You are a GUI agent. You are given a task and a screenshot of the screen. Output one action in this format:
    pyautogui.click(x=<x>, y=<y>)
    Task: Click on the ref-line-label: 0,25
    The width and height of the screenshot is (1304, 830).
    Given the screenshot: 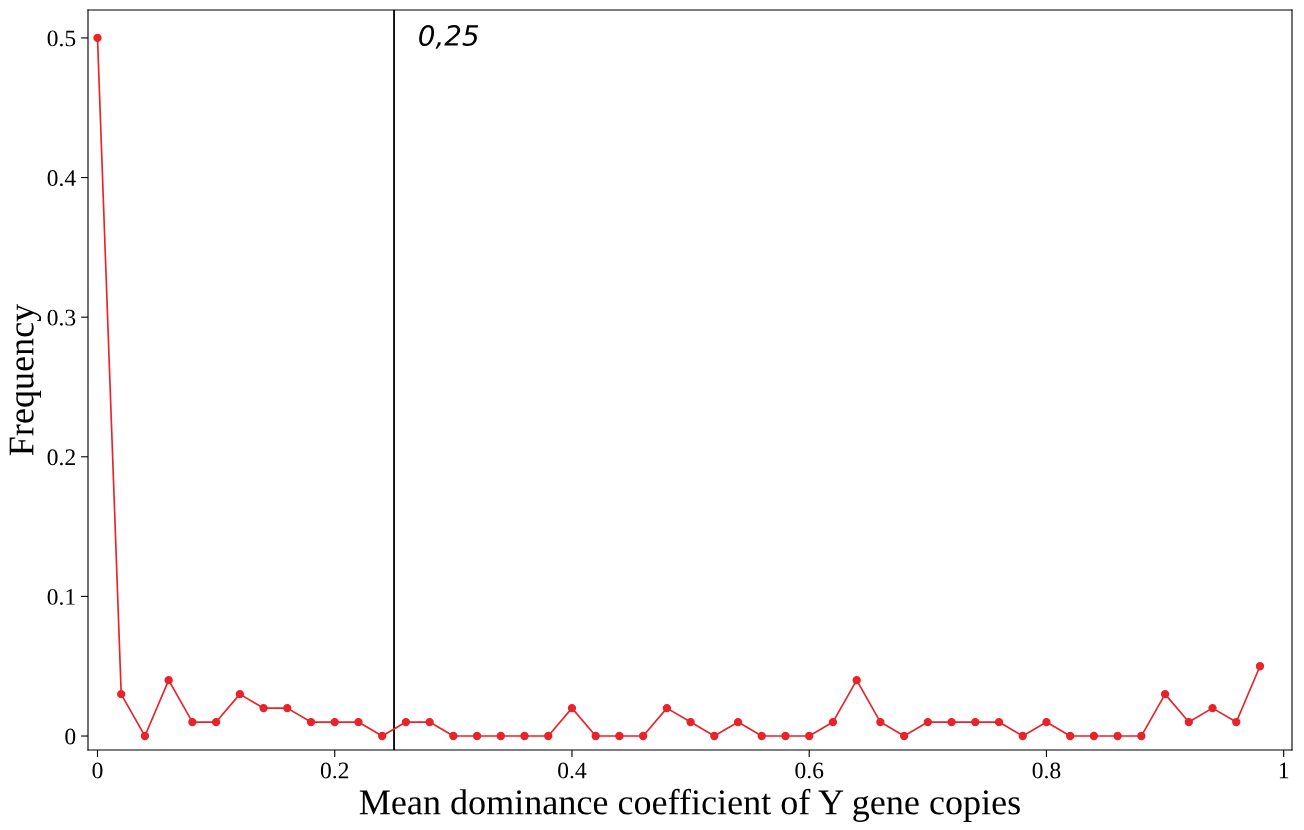 What is the action you would take?
    pyautogui.click(x=449, y=36)
    